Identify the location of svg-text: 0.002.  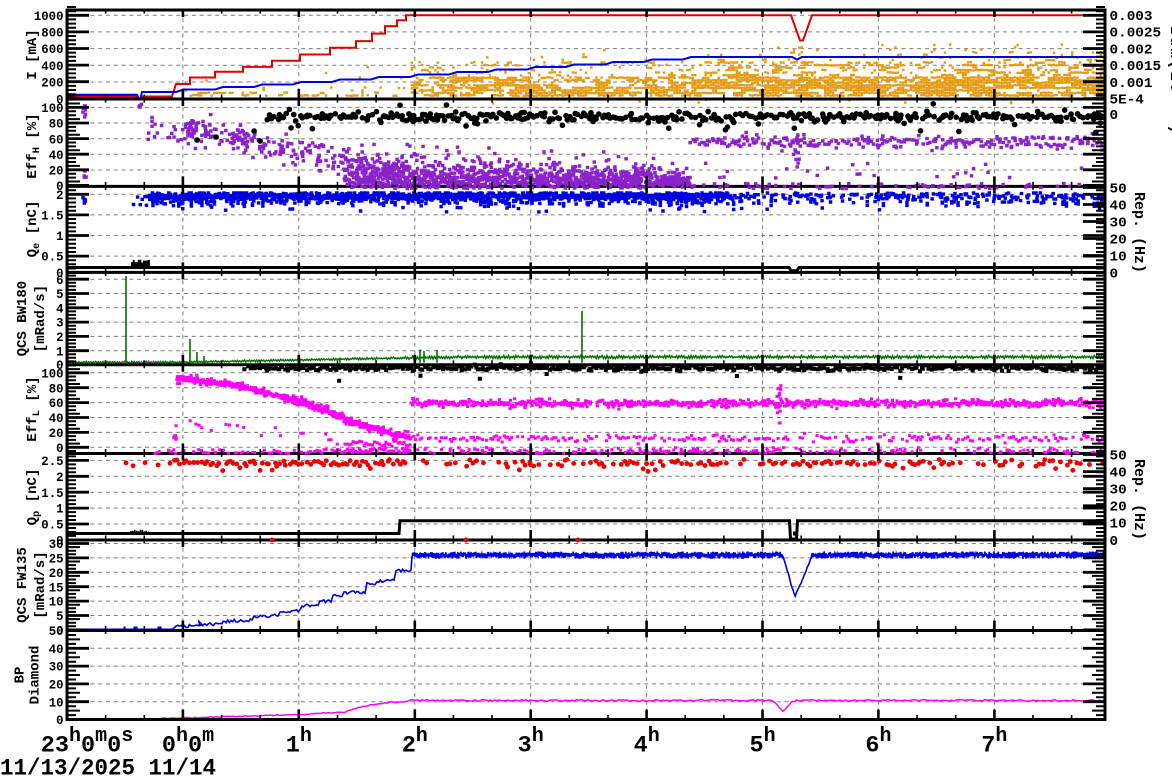
(1131, 50).